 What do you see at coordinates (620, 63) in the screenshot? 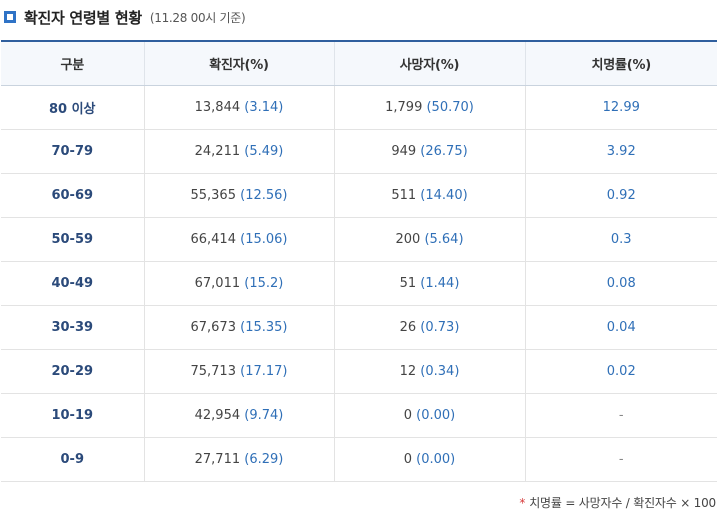
I see `column-header-cfr: 치명률(%)` at bounding box center [620, 63].